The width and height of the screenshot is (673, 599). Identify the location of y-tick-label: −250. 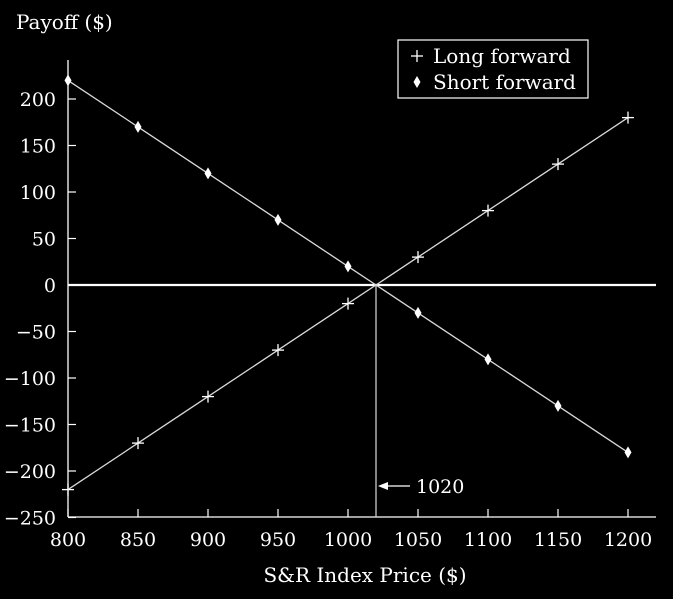
(30, 519).